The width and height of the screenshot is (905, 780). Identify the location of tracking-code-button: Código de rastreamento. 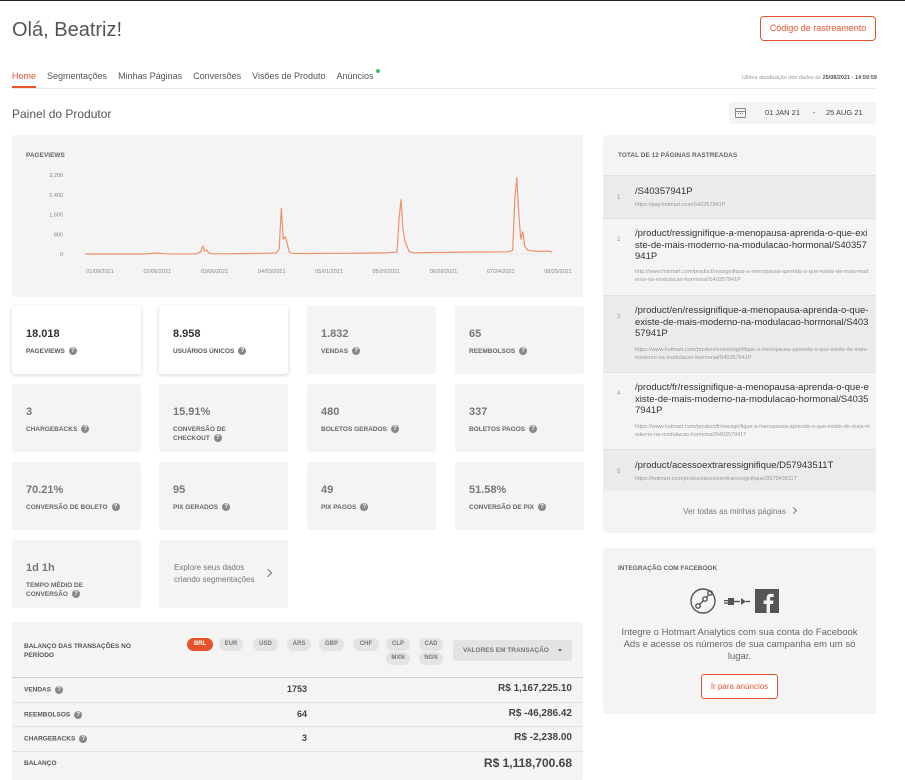
(818, 28).